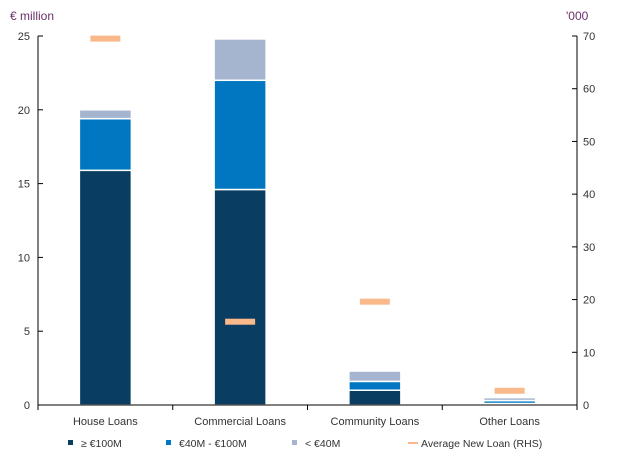 The image size is (621, 460). I want to click on left-tick-label: 0, so click(27, 406).